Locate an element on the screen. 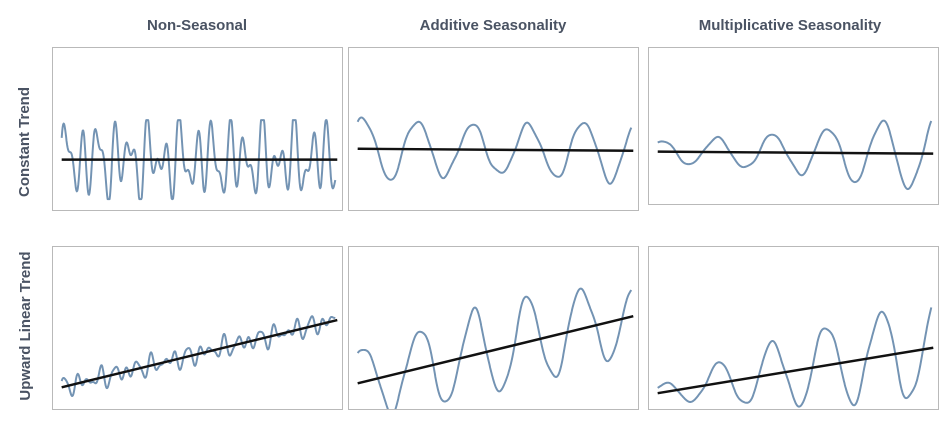 The width and height of the screenshot is (939, 421). chart-constant-multiplicative is located at coordinates (793, 126).